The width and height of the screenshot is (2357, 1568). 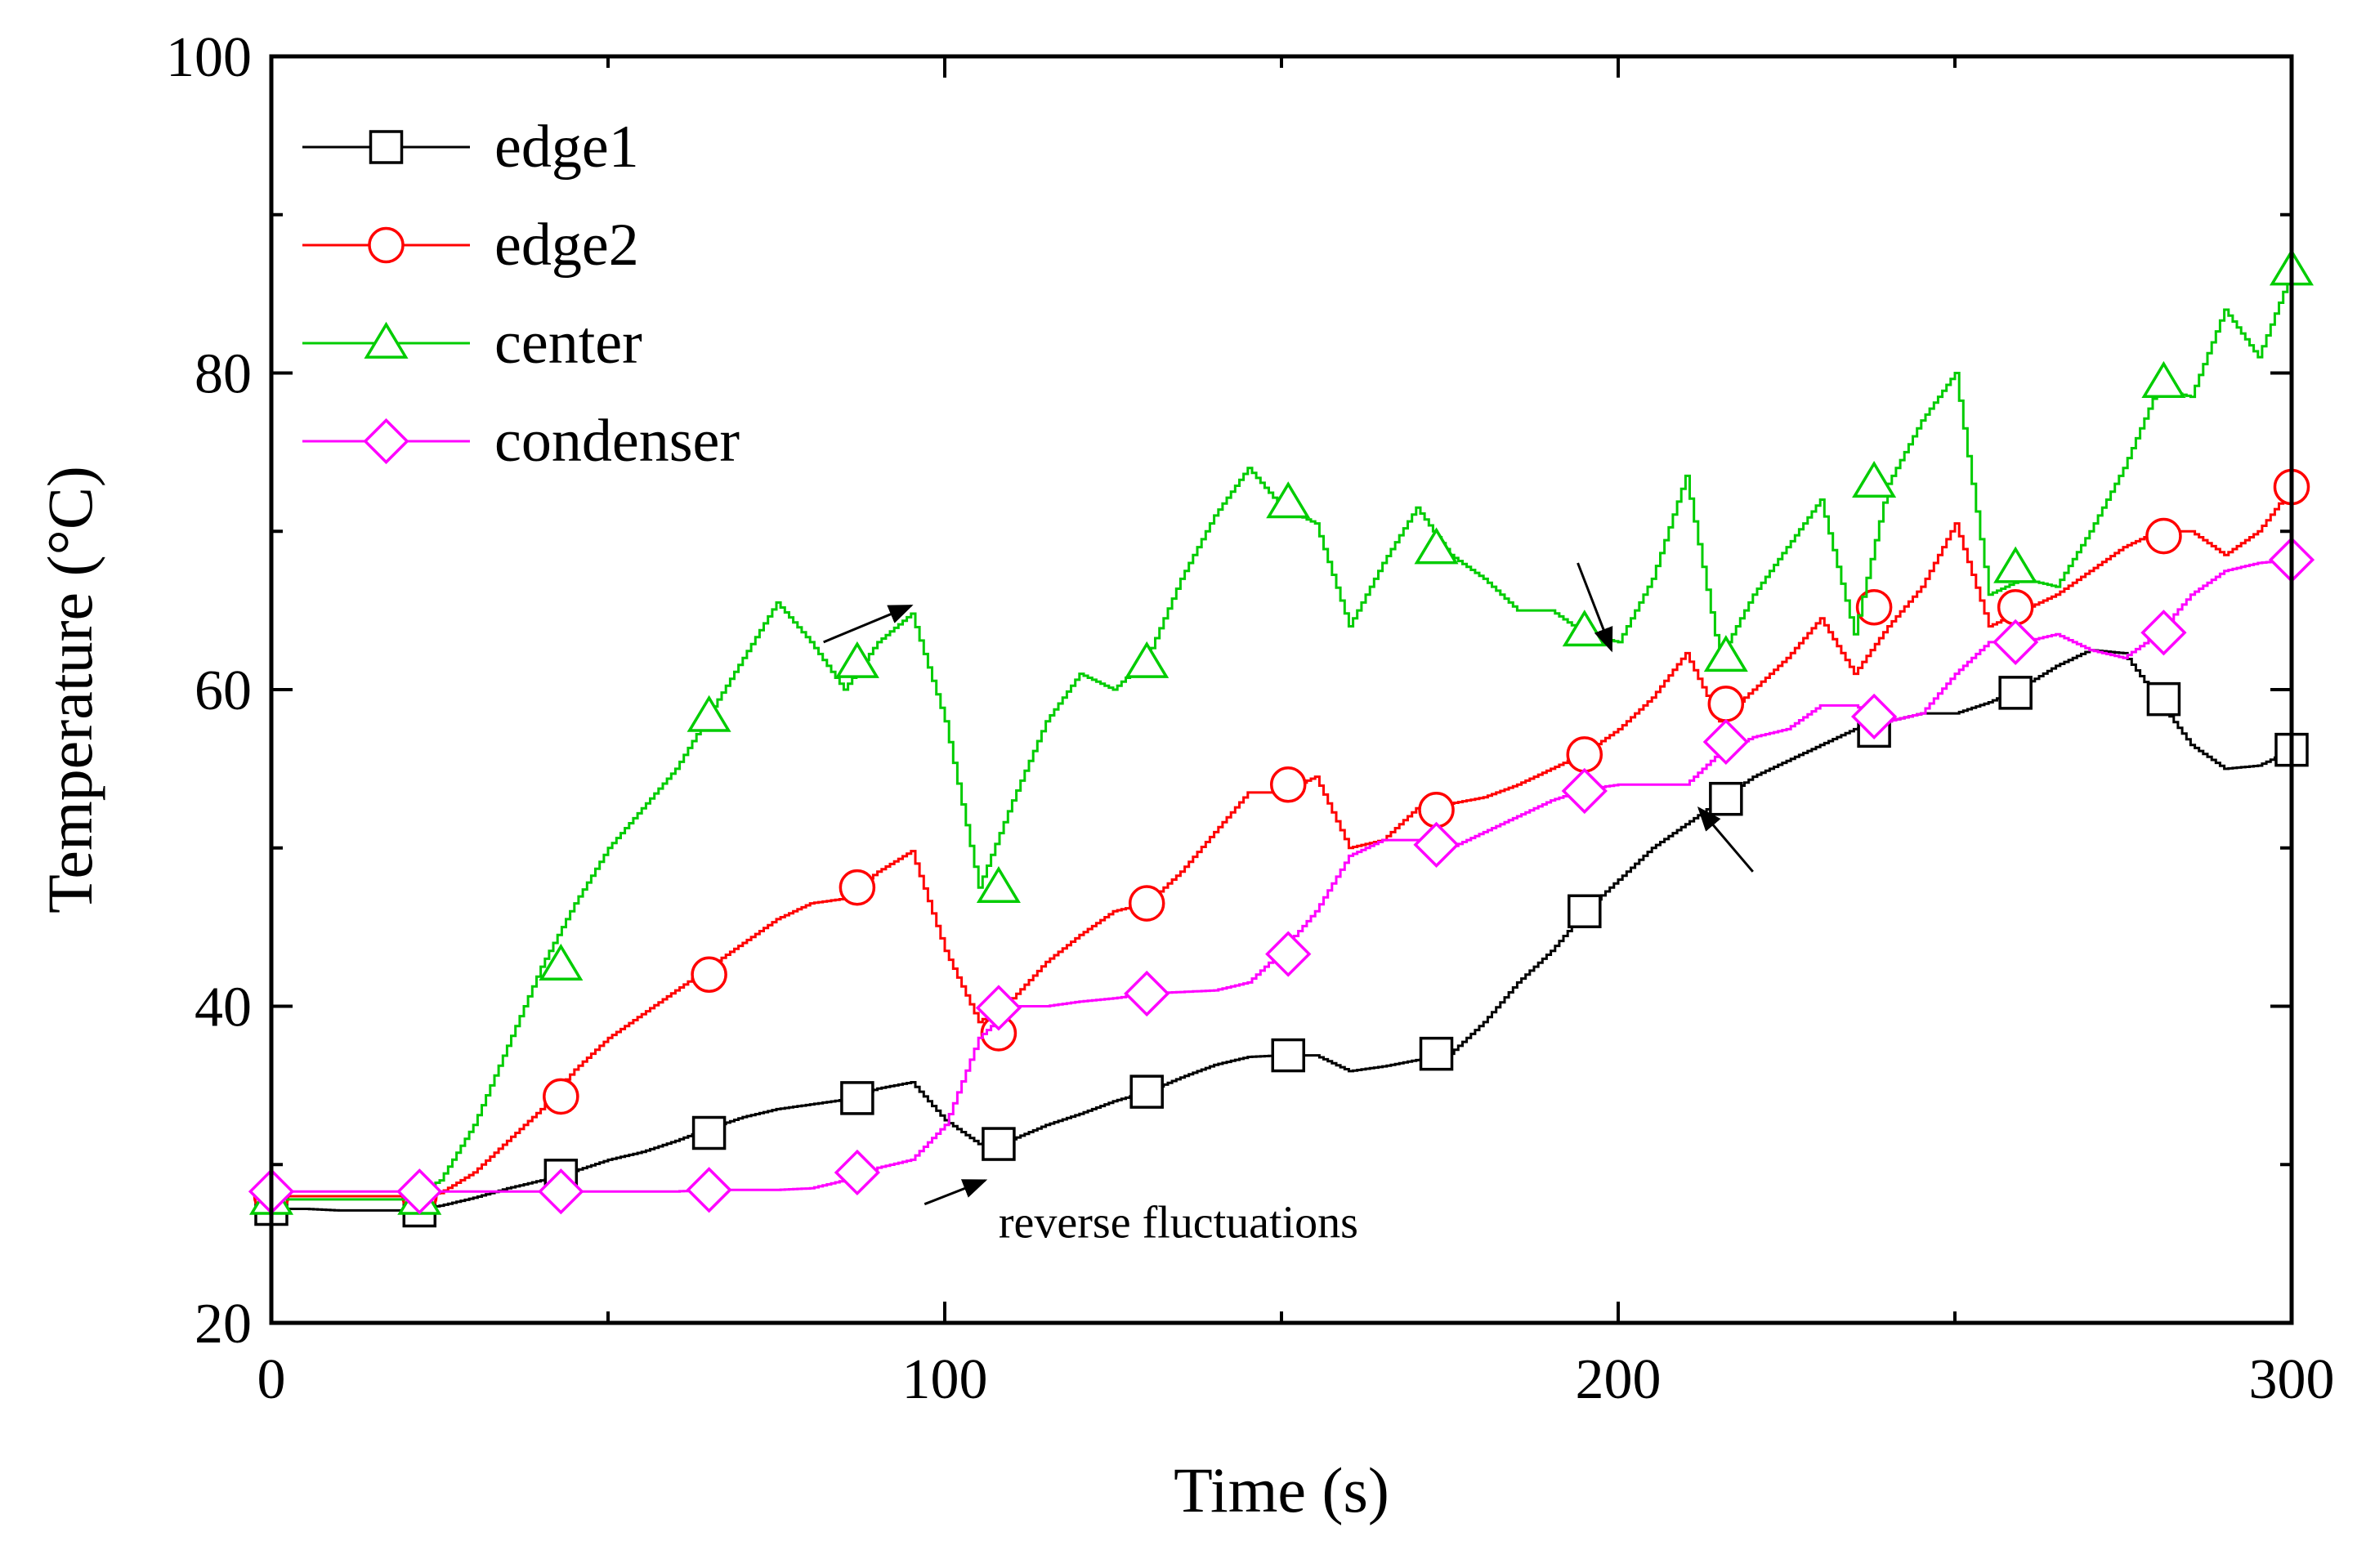 What do you see at coordinates (2292, 1379) in the screenshot?
I see `x-tick-label: 300` at bounding box center [2292, 1379].